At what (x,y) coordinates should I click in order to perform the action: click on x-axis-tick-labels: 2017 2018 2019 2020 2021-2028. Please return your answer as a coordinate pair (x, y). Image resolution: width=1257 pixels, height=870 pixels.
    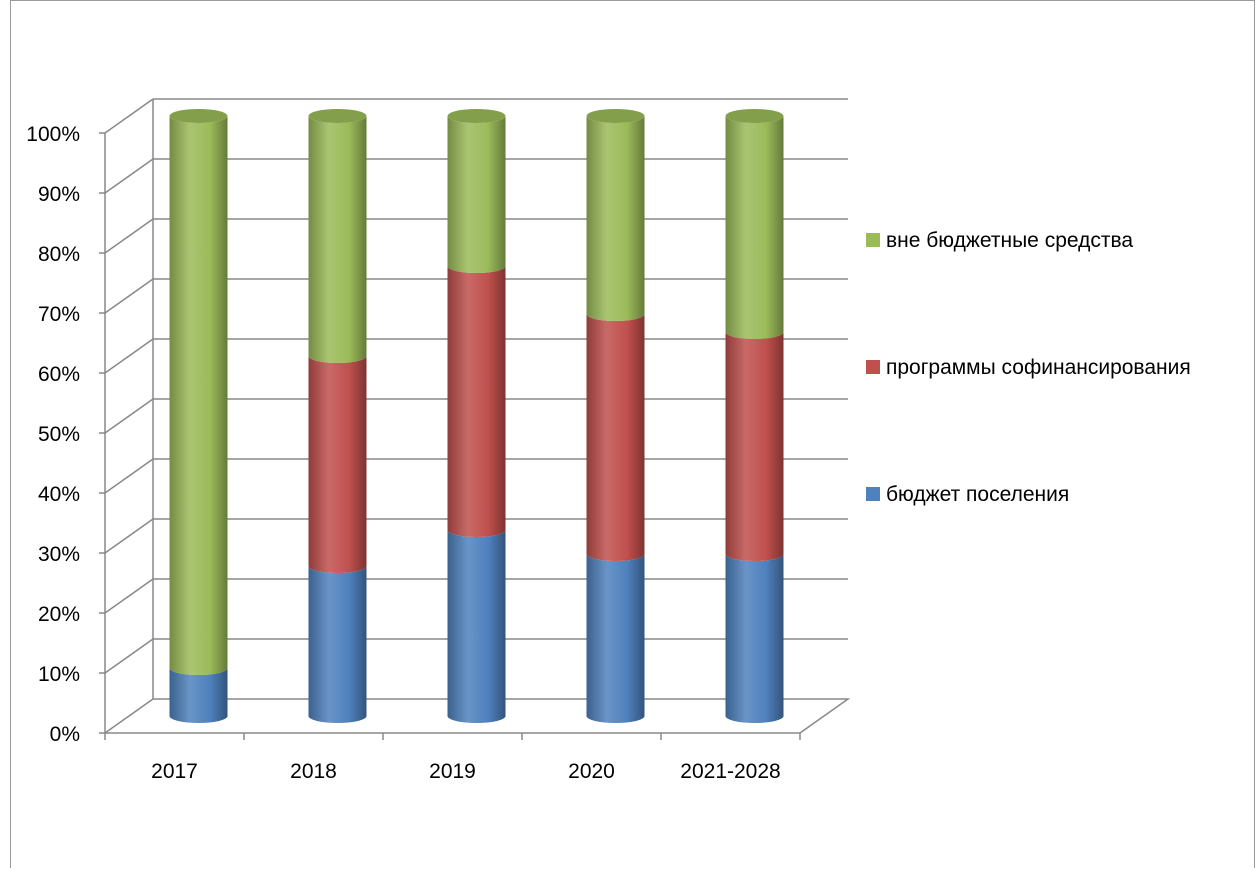
    Looking at the image, I should click on (466, 771).